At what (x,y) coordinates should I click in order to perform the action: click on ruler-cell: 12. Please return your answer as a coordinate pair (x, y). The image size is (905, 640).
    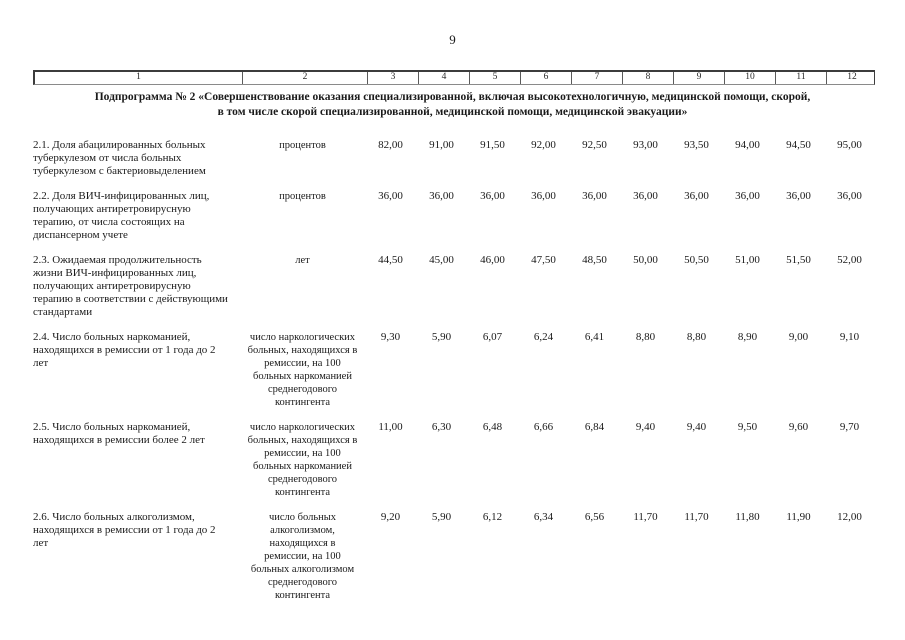
    Looking at the image, I should click on (851, 78).